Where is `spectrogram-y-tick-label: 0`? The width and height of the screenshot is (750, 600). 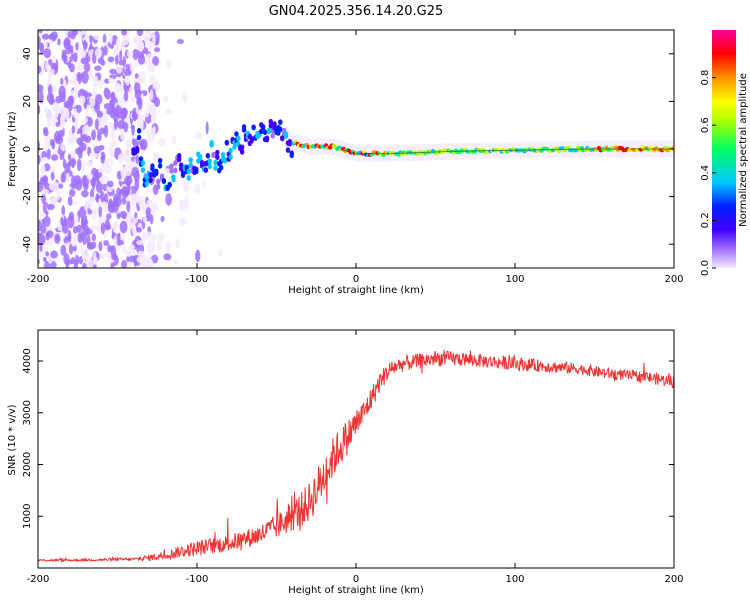
spectrogram-y-tick-label: 0 is located at coordinates (27, 149).